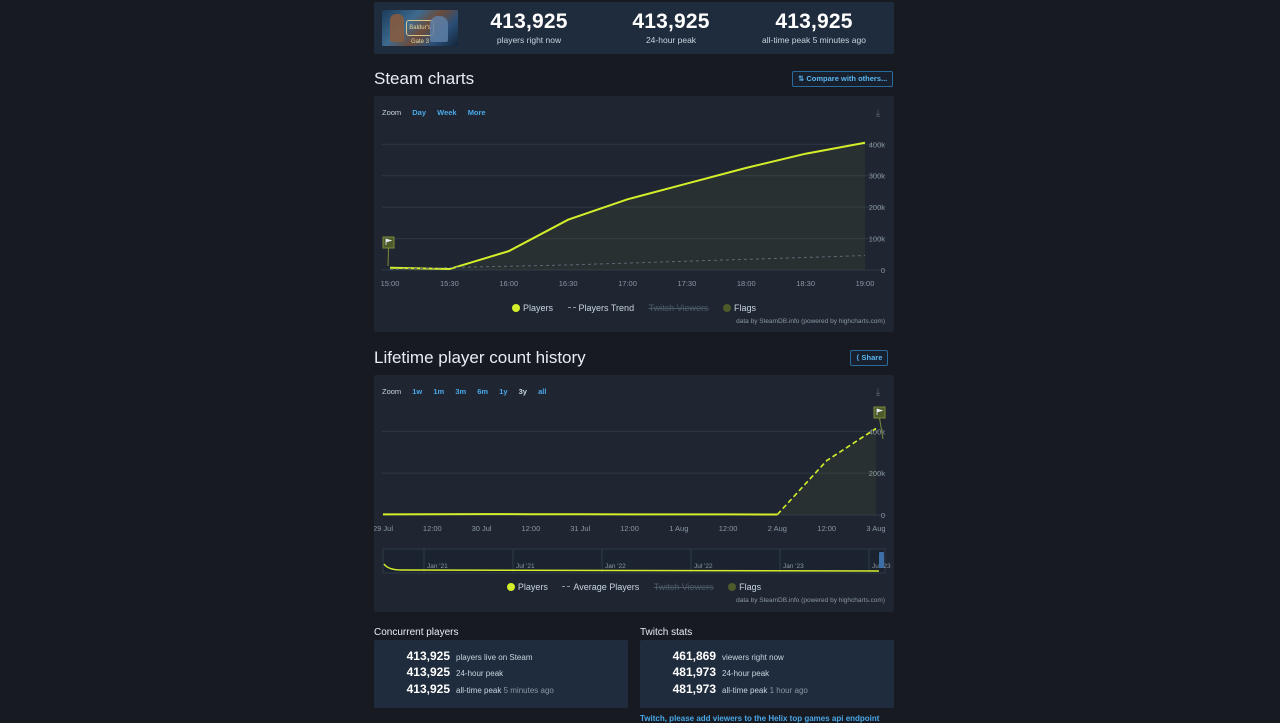 This screenshot has width=1280, height=723. Describe the element at coordinates (383, 528) in the screenshot. I see `x-tick-label: 29 Jul` at that location.